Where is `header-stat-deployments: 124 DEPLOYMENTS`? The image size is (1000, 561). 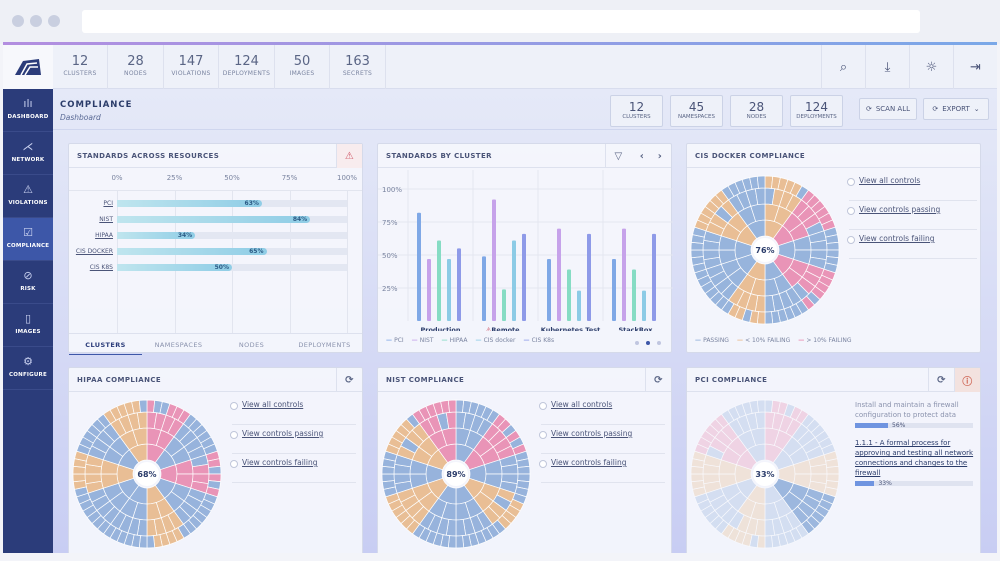 header-stat-deployments: 124 DEPLOYMENTS is located at coordinates (816, 111).